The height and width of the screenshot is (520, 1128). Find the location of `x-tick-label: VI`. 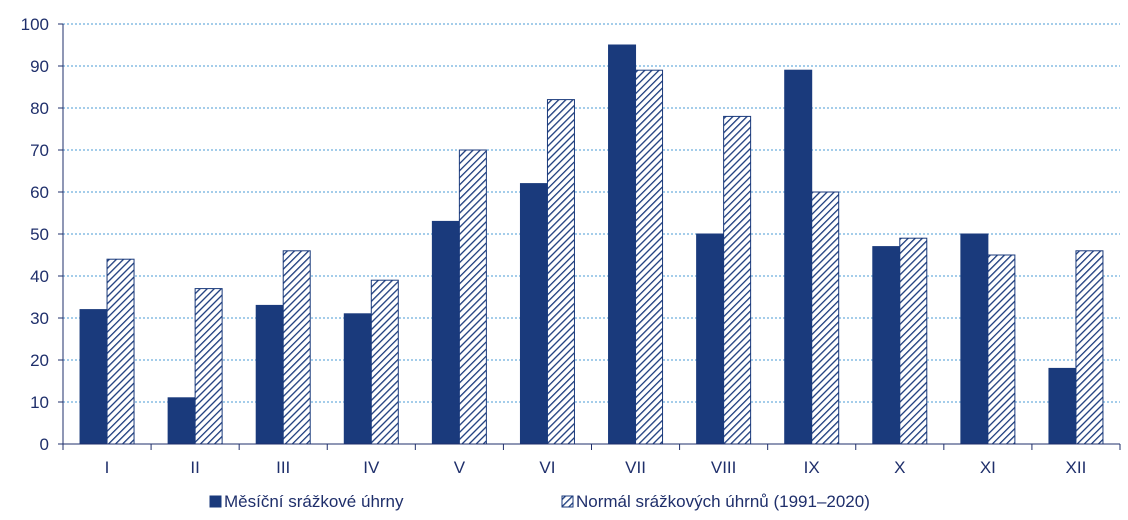

x-tick-label: VI is located at coordinates (547, 467).